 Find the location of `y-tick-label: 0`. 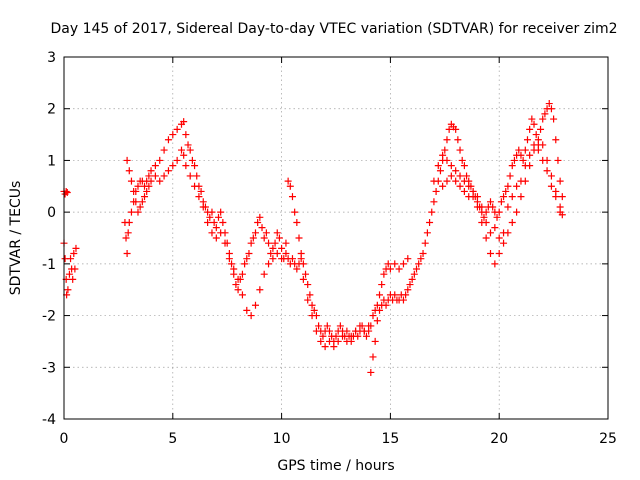

y-tick-label: 0 is located at coordinates (51, 213).